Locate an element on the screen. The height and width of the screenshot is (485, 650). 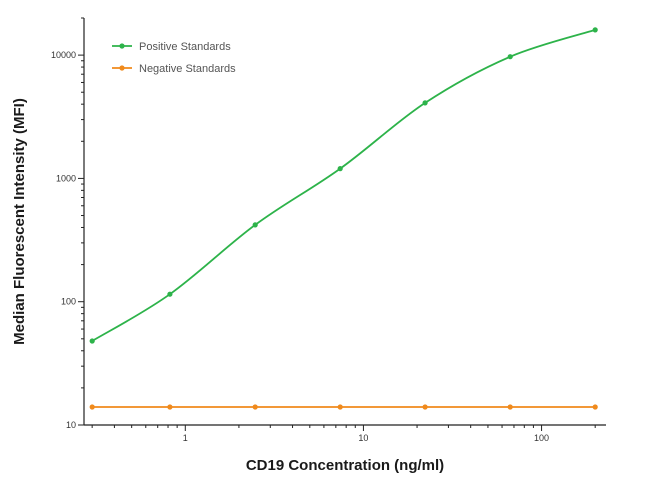
y-axis-title: Median Fluorescent Intensity (MFI) is located at coordinates (19, 221).